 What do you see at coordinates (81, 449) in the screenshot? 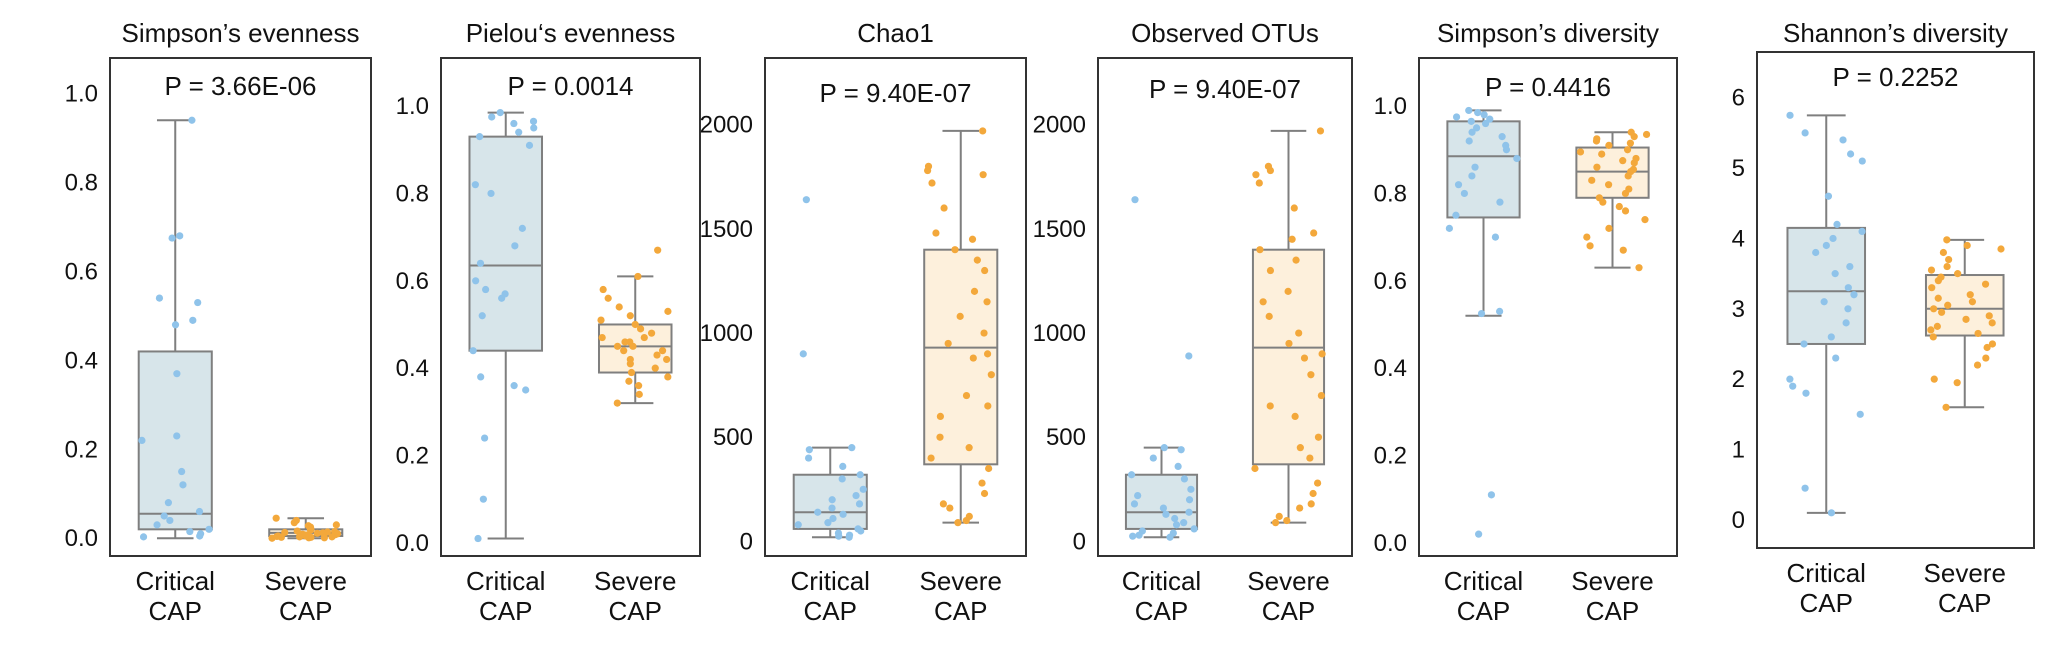
I see `y-tick-label: 0.2` at bounding box center [81, 449].